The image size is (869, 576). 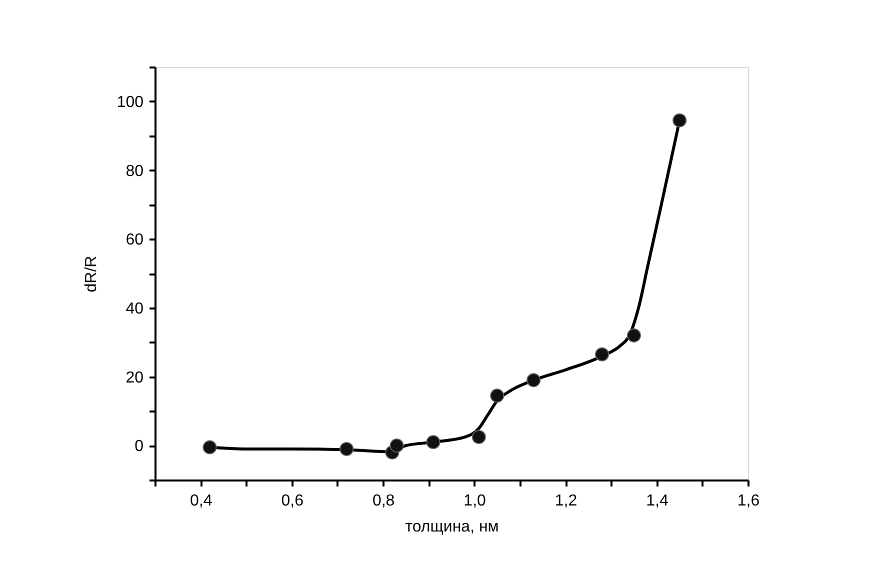 I want to click on y-axis-title: dR/R, so click(x=91, y=274).